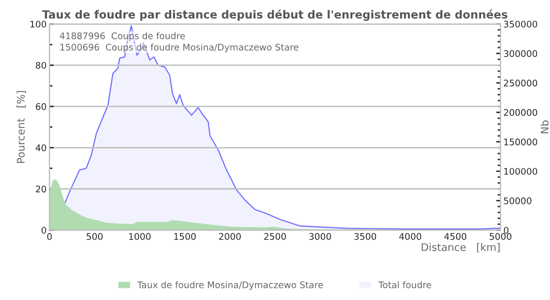  What do you see at coordinates (21, 127) in the screenshot?
I see `y-axis-title: Pourcent [%]` at bounding box center [21, 127].